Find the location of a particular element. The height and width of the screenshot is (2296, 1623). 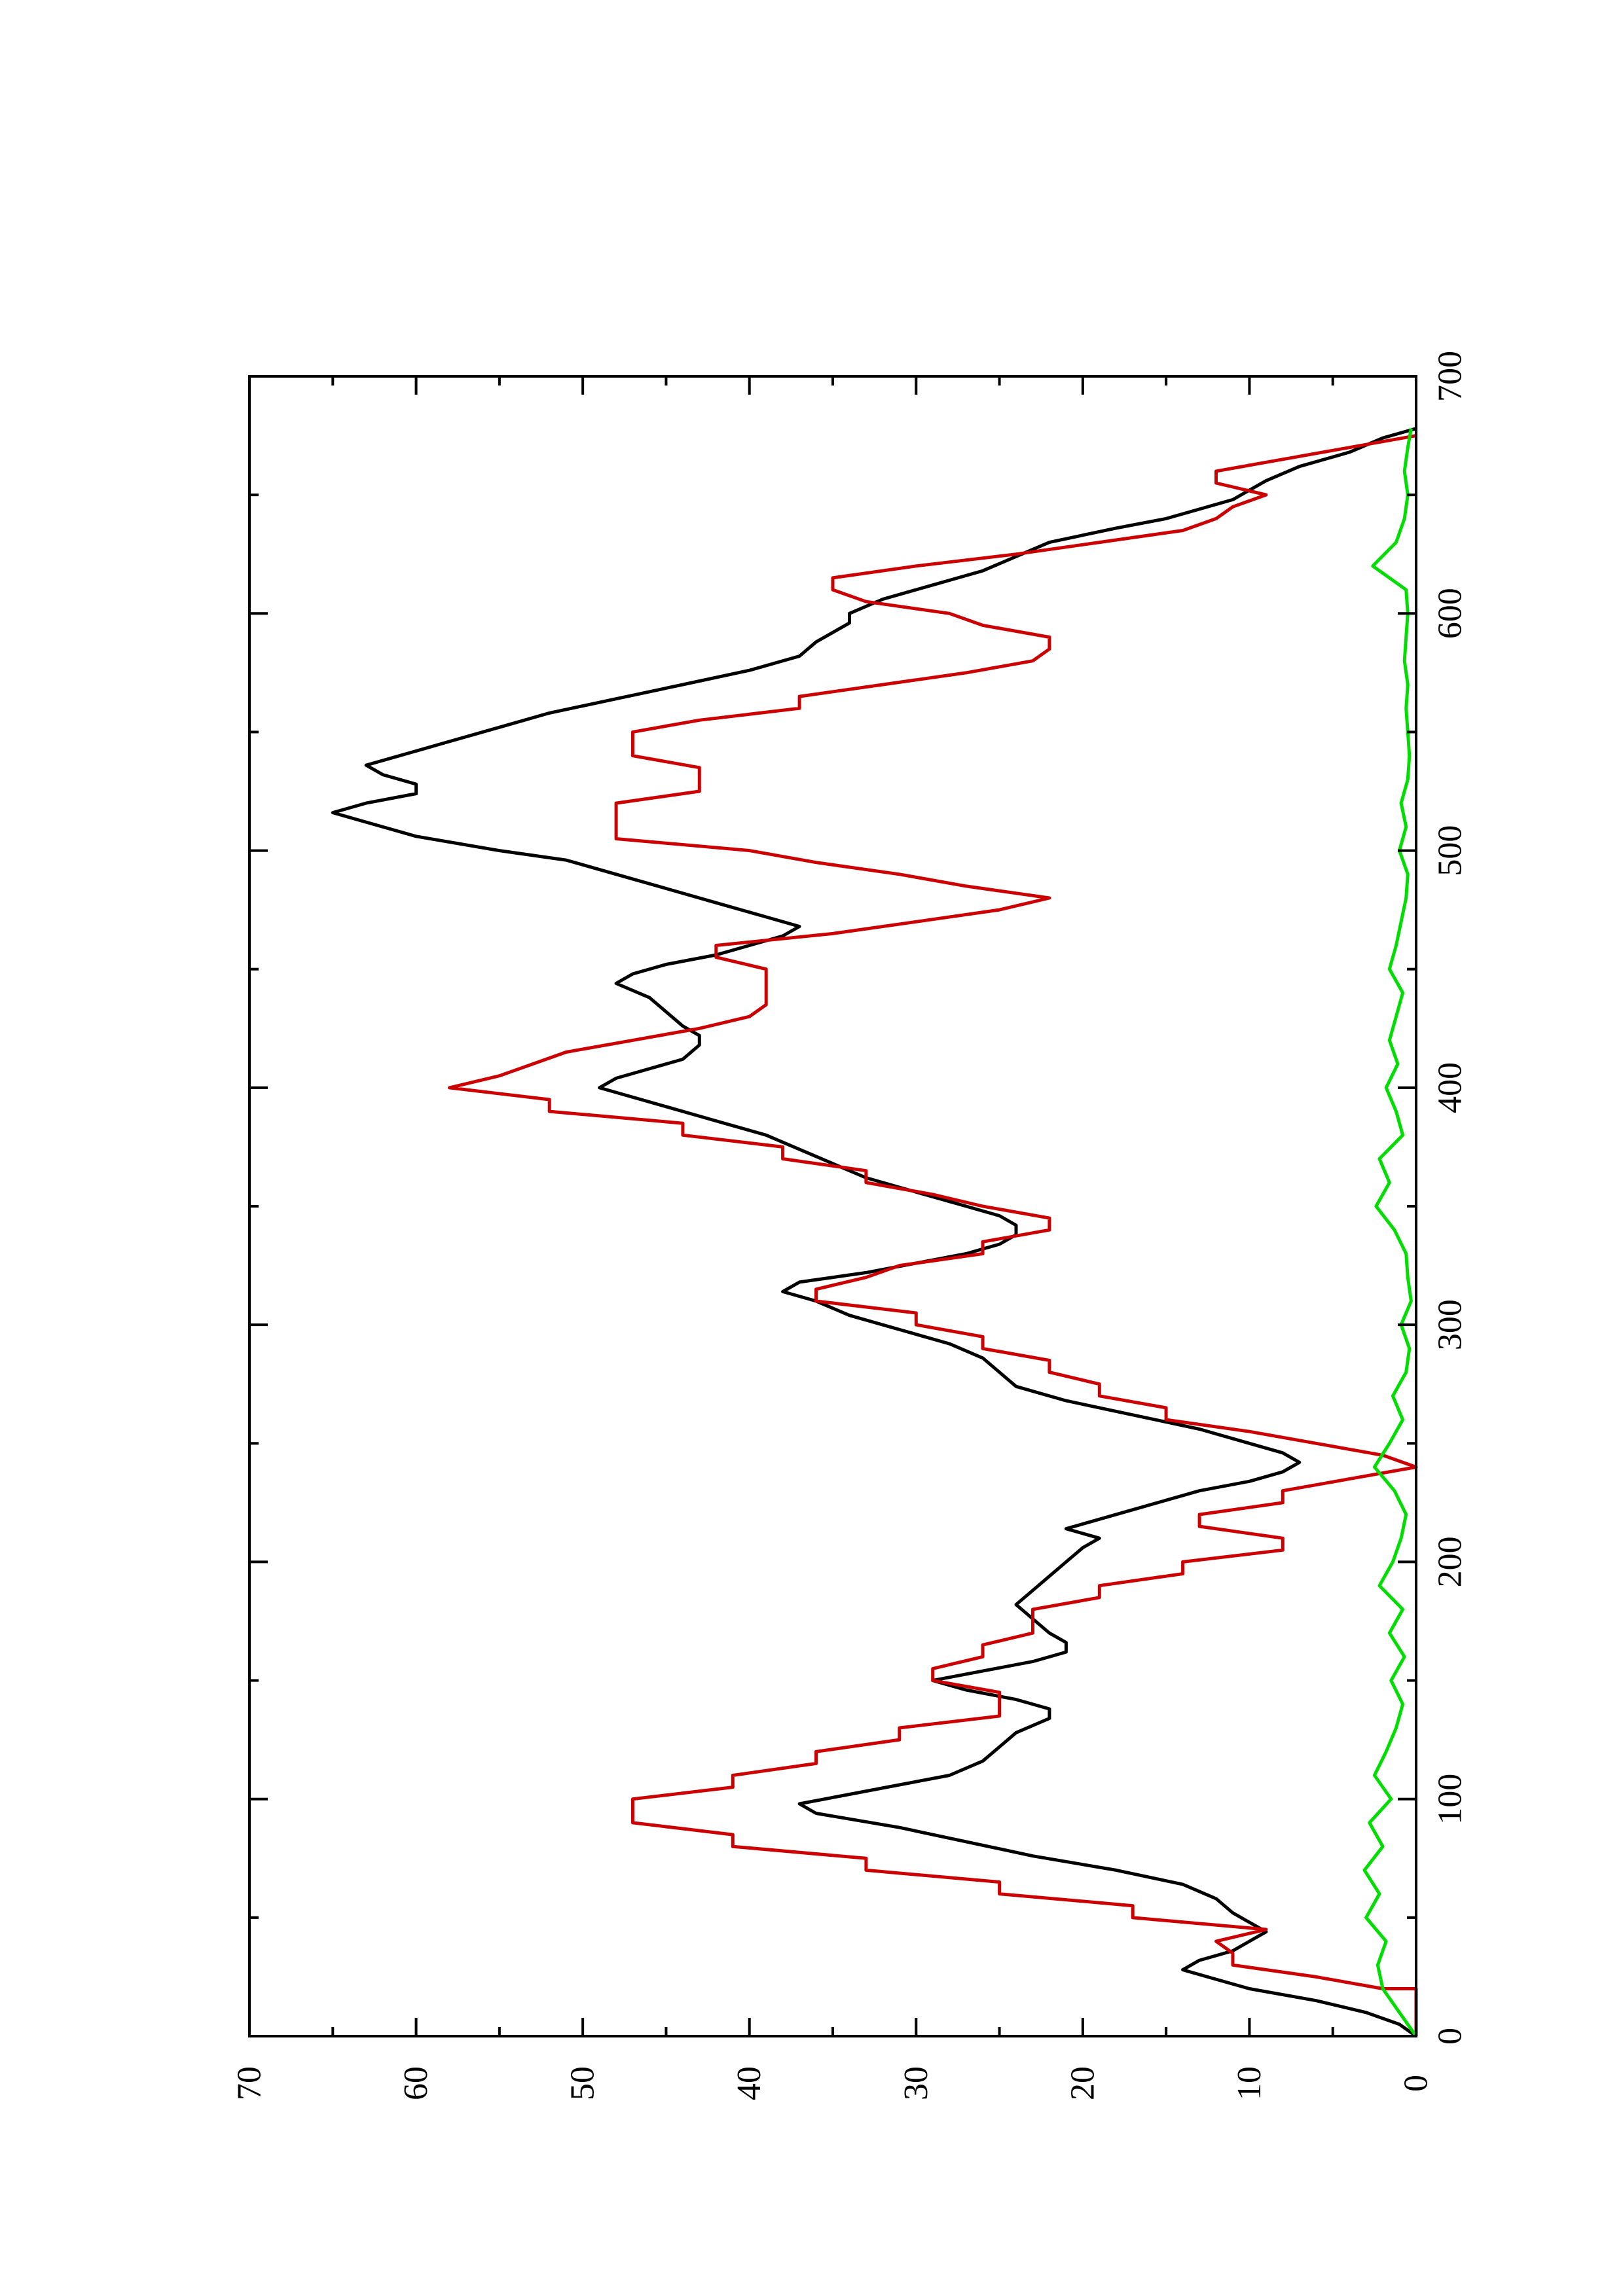

x-tick-label: 600 is located at coordinates (1450, 613).